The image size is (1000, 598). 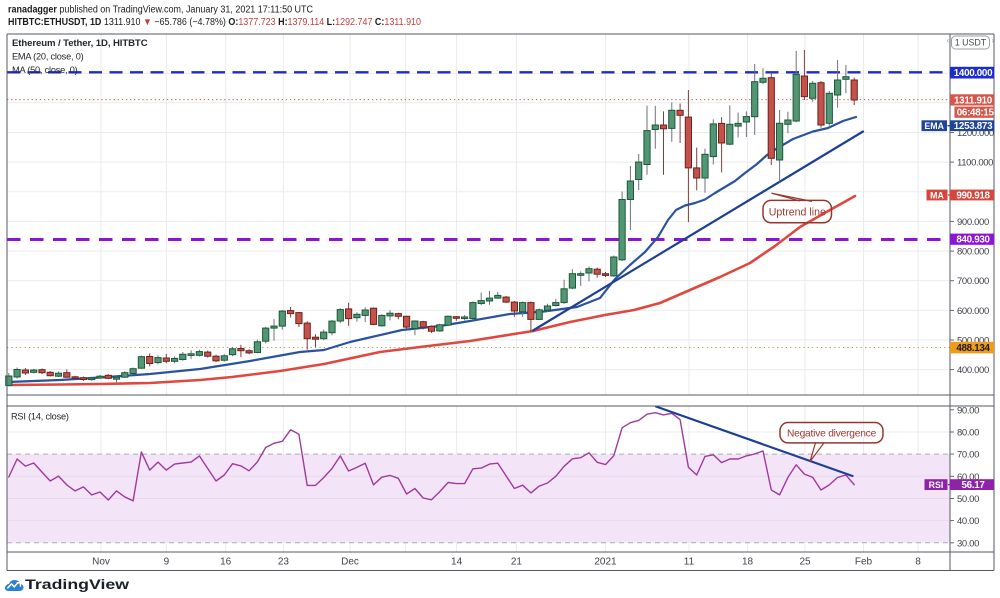 What do you see at coordinates (968, 455) in the screenshot?
I see `svg-text: 70.00` at bounding box center [968, 455].